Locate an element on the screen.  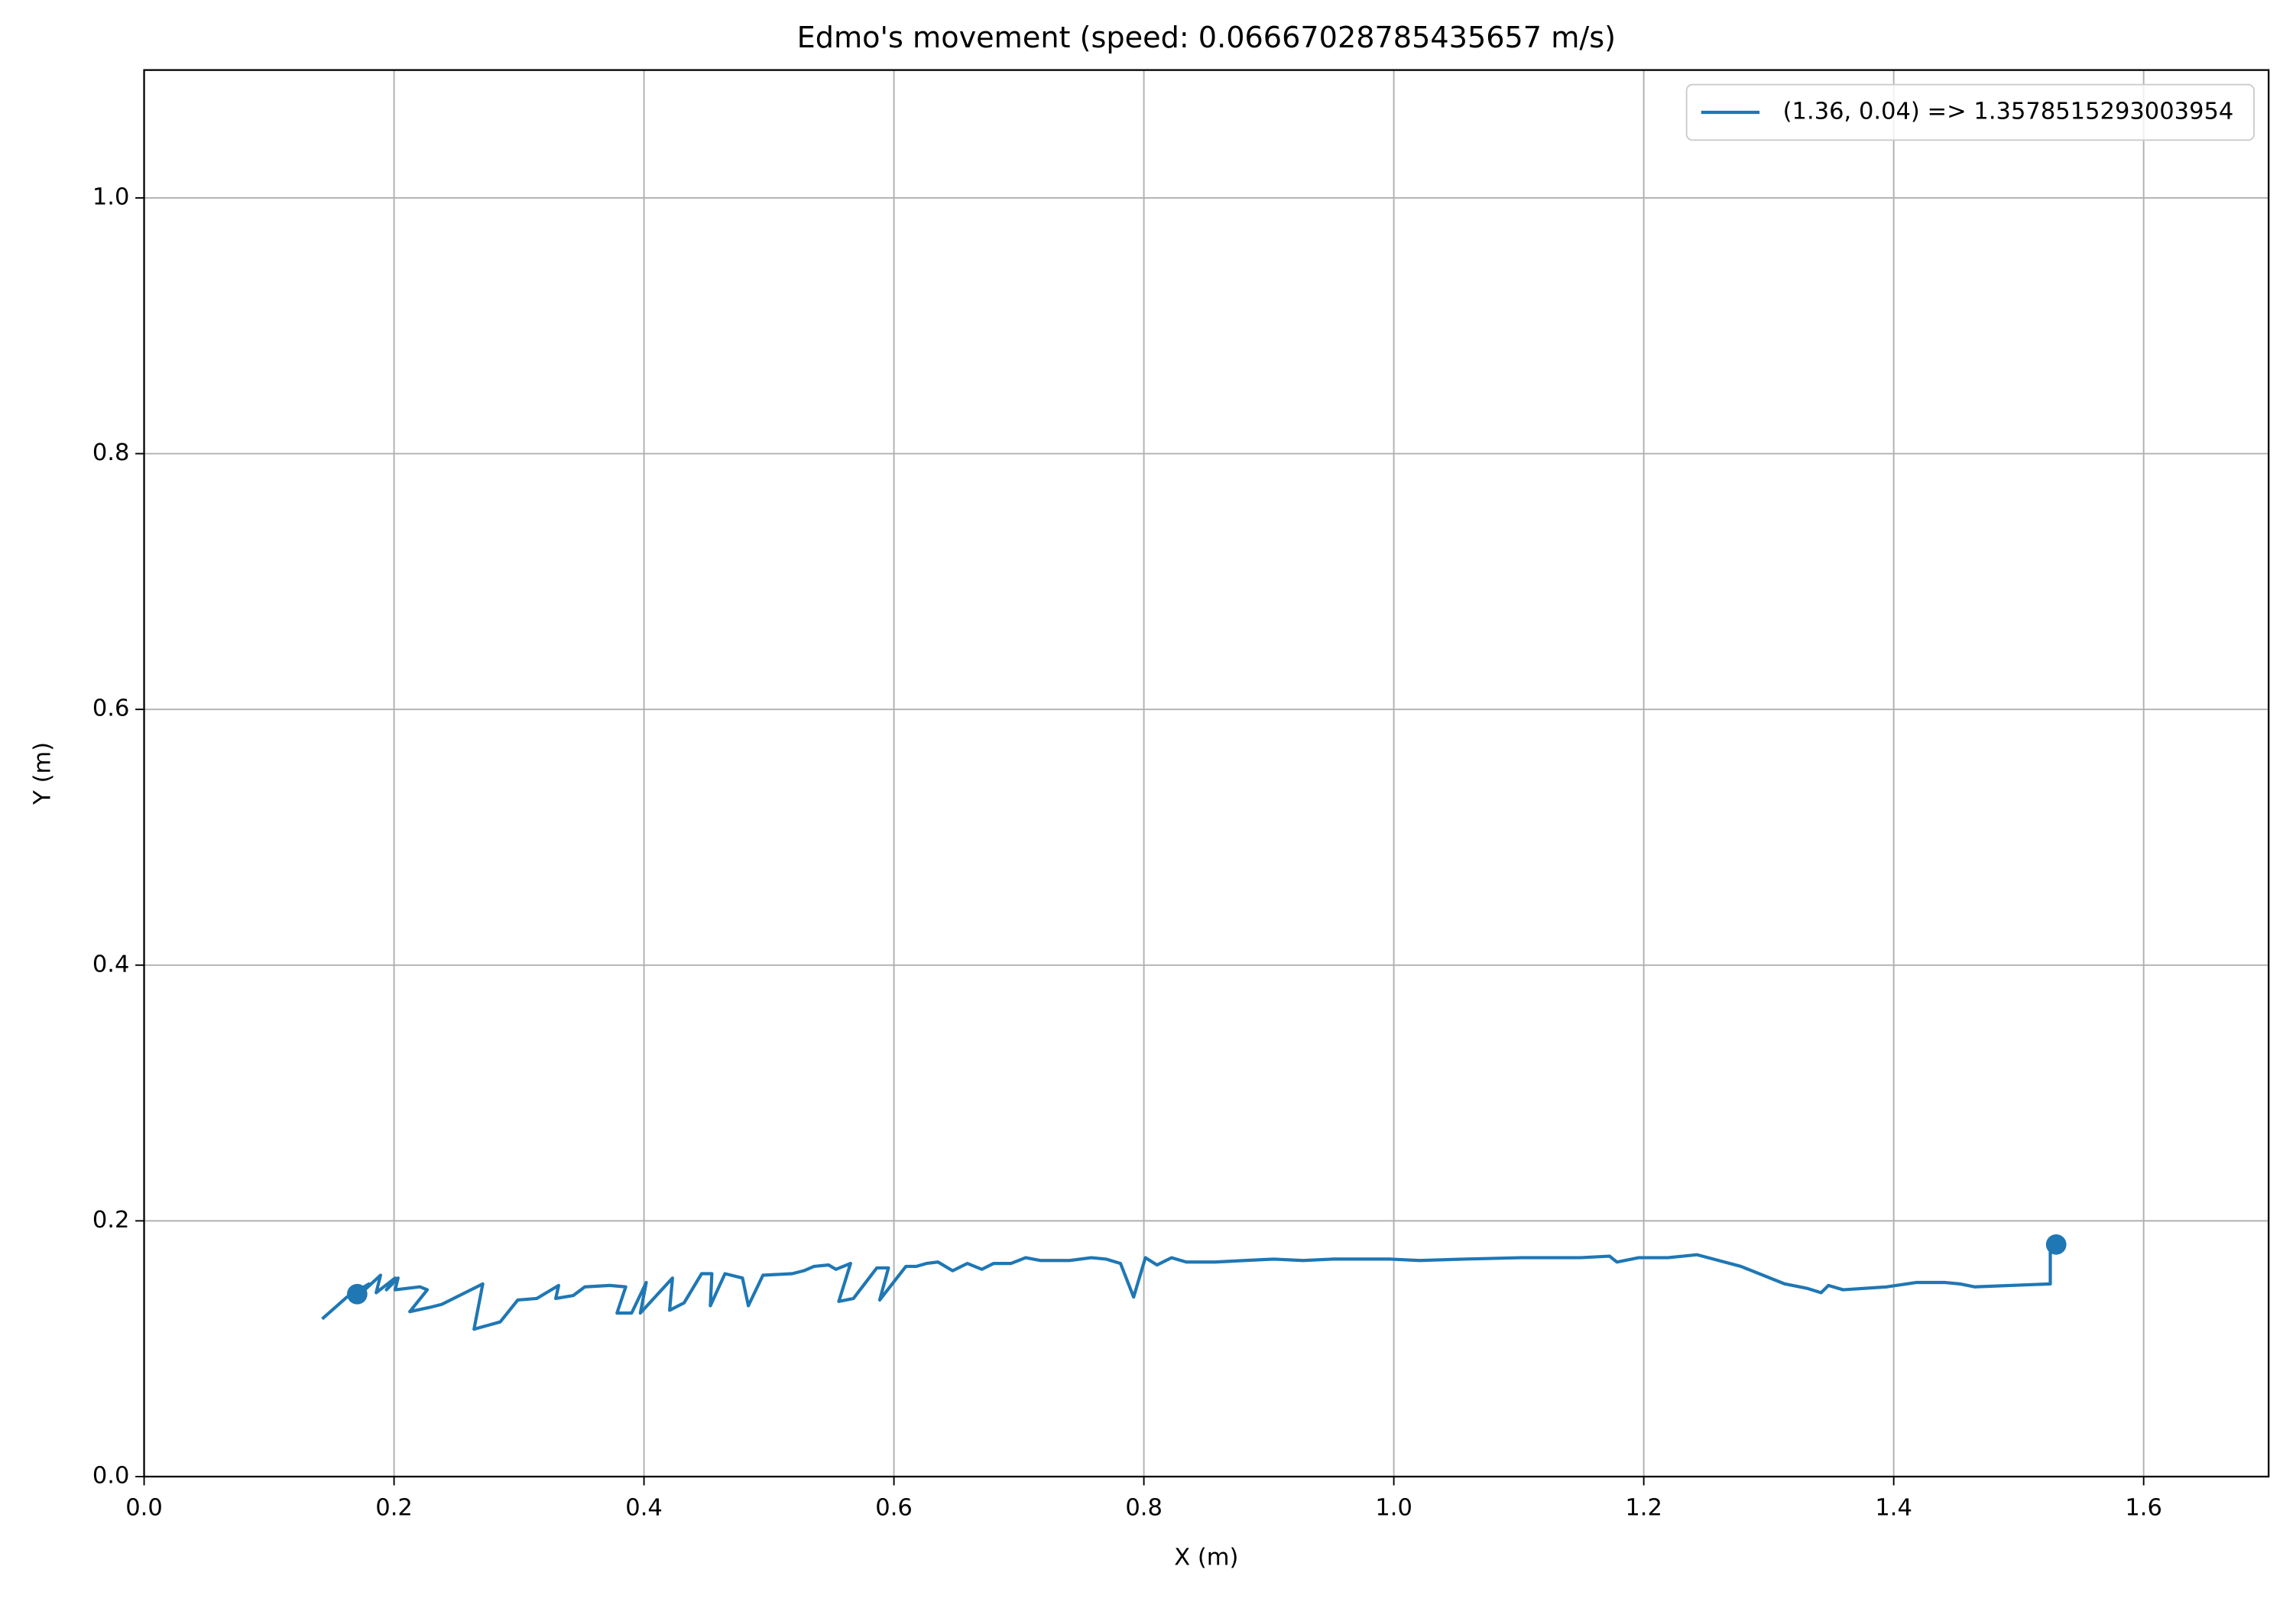
legend-box is located at coordinates (1970, 112).